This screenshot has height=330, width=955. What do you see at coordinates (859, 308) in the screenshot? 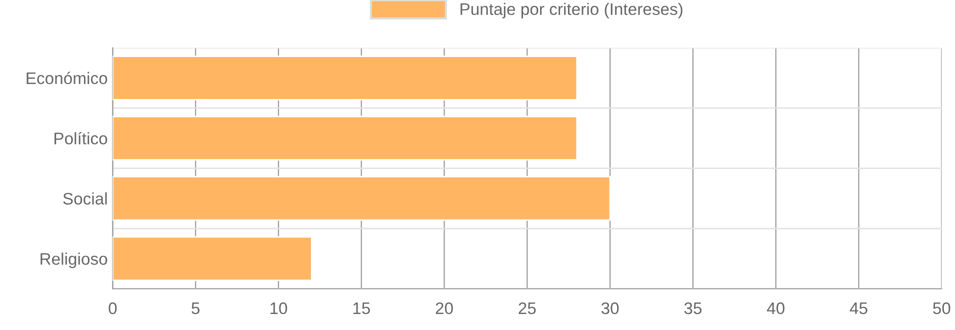
I see `x-tick-label: 45` at bounding box center [859, 308].